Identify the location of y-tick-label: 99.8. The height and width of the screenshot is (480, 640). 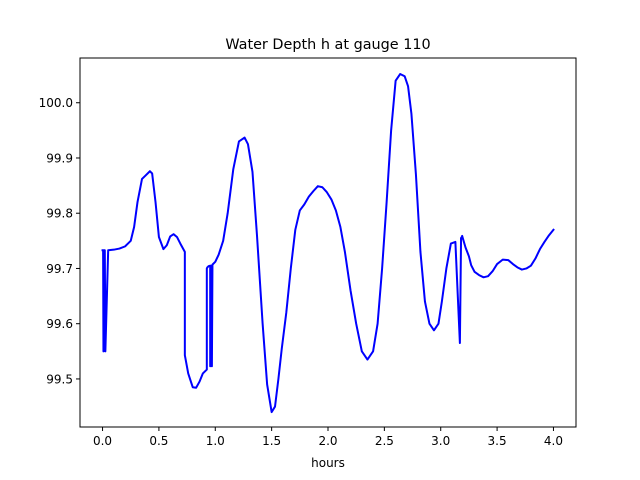
(59, 214).